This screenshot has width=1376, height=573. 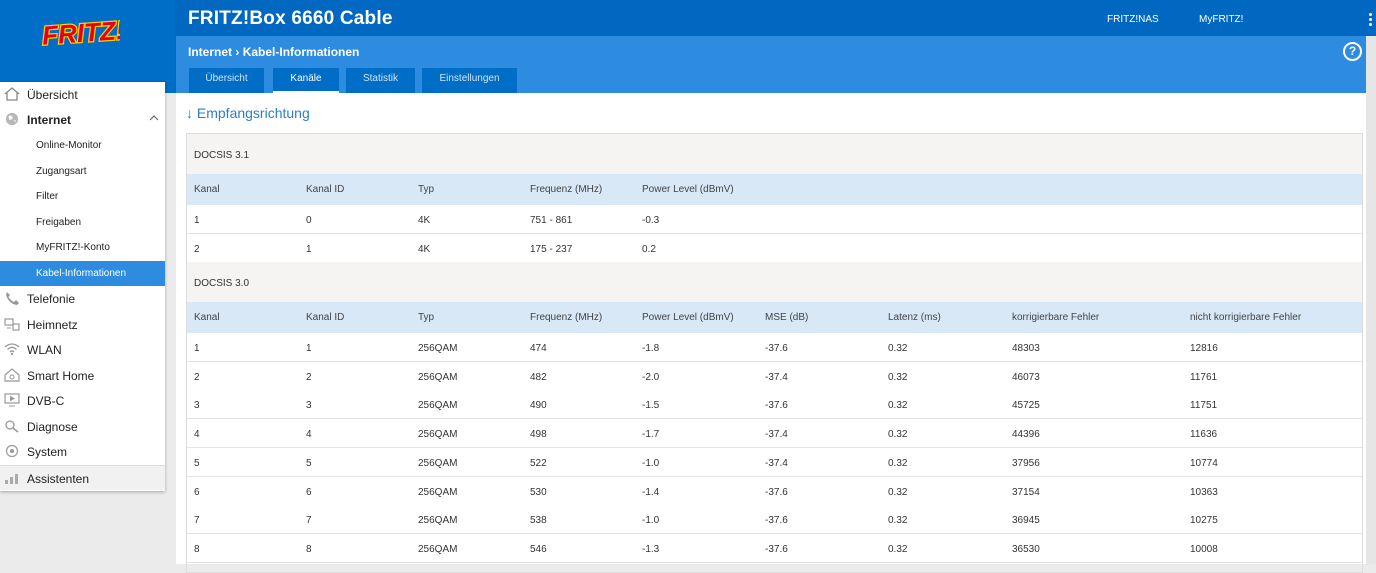 What do you see at coordinates (774, 405) in the screenshot?
I see `table-row: 3 3 256QAM 490 -1.5 -37.6 0.32 45725 11751` at bounding box center [774, 405].